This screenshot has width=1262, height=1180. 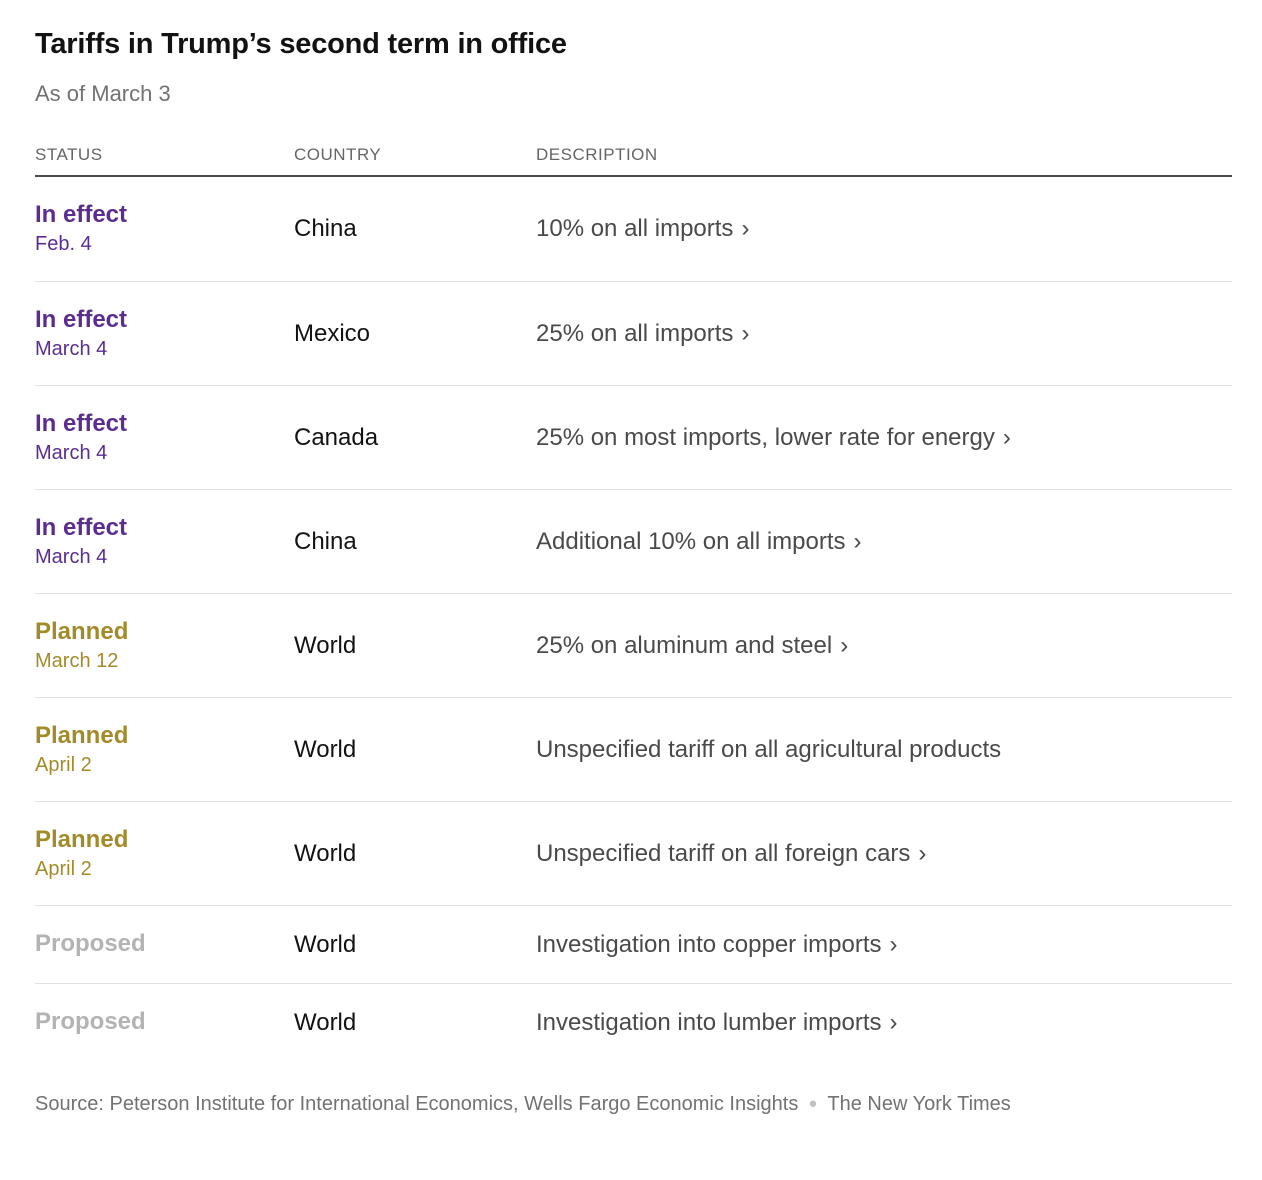 I want to click on status-cell: Planned March 12, so click(x=164, y=646).